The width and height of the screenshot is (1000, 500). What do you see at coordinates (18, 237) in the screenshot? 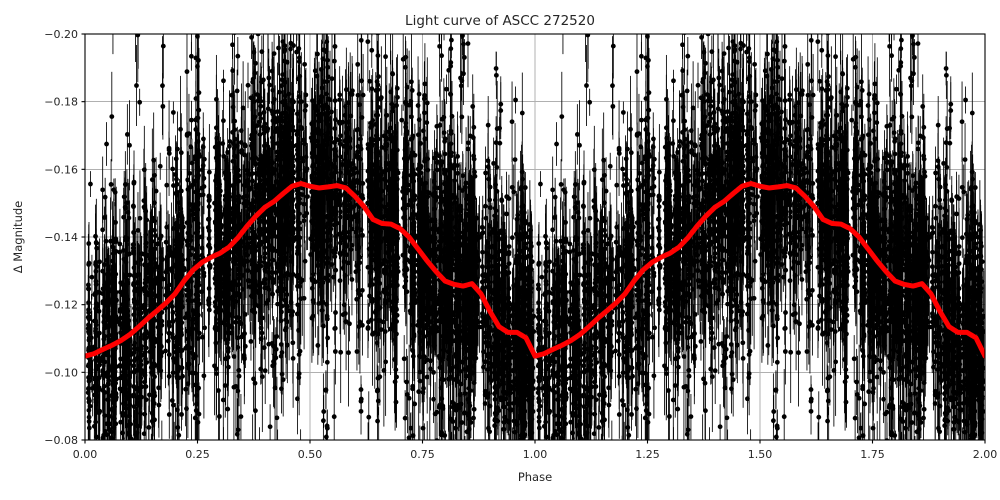
I see `y-axis-label: Δ Magnitude` at bounding box center [18, 237].